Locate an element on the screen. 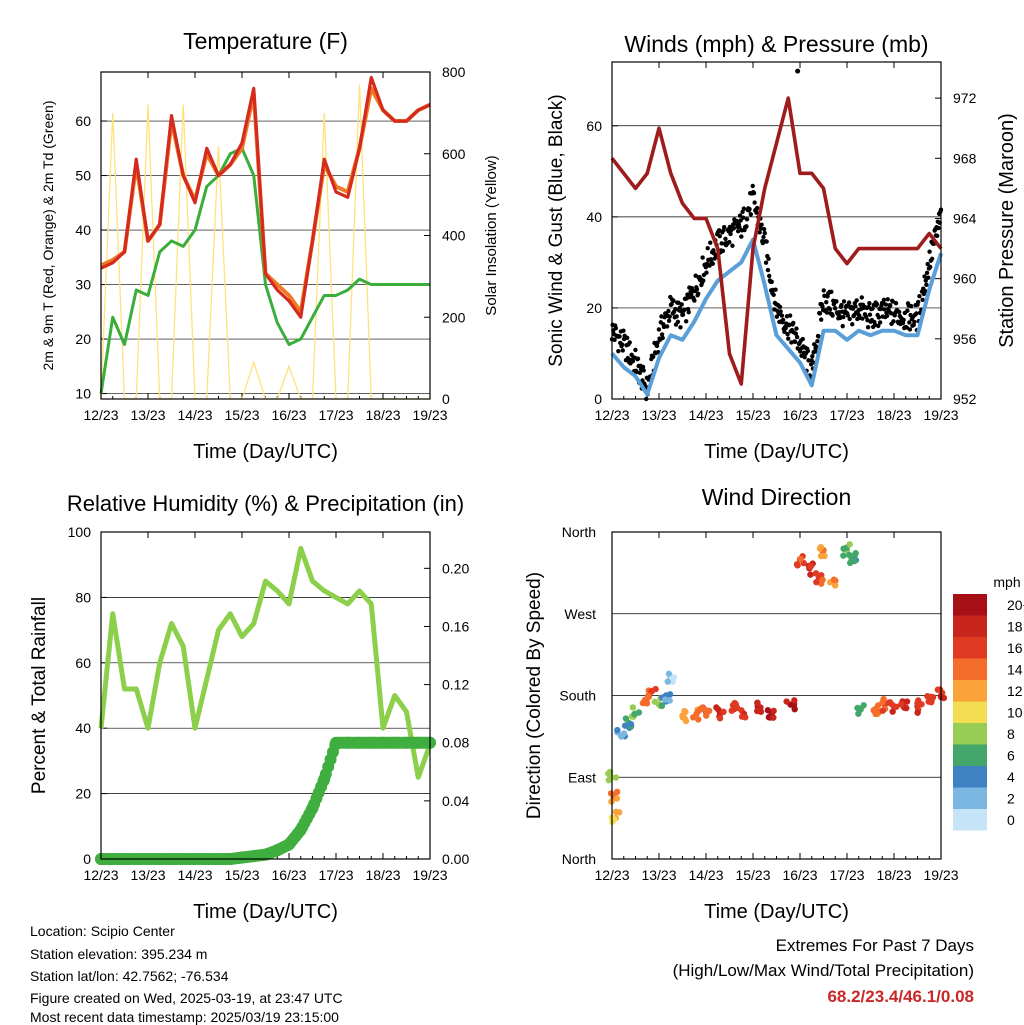 This screenshot has width=1024, height=1025. panel1-xtick-label: 13/23 is located at coordinates (147, 415).